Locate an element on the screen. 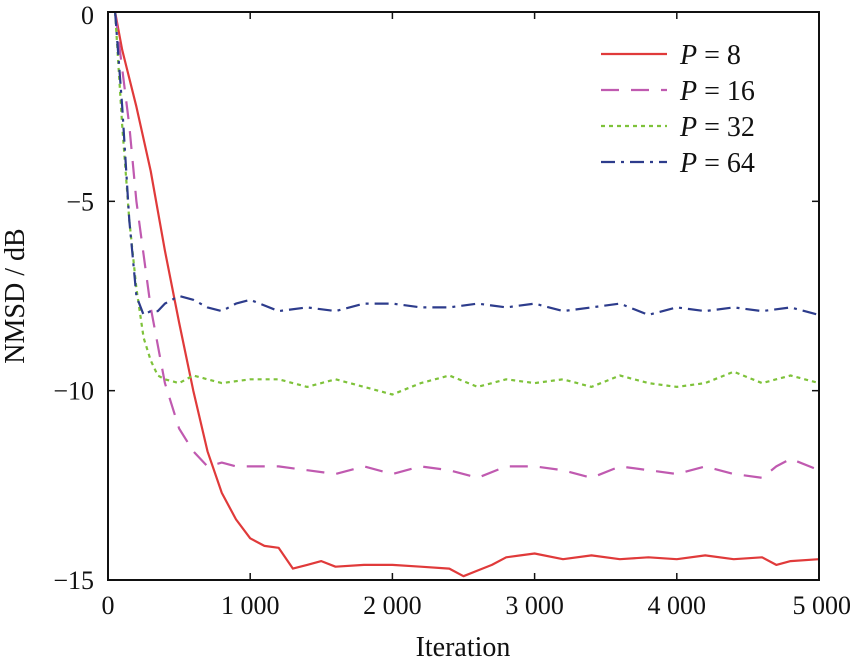 Image resolution: width=851 pixels, height=658 pixels. legend-label-64: P = 64 is located at coordinates (717, 163).